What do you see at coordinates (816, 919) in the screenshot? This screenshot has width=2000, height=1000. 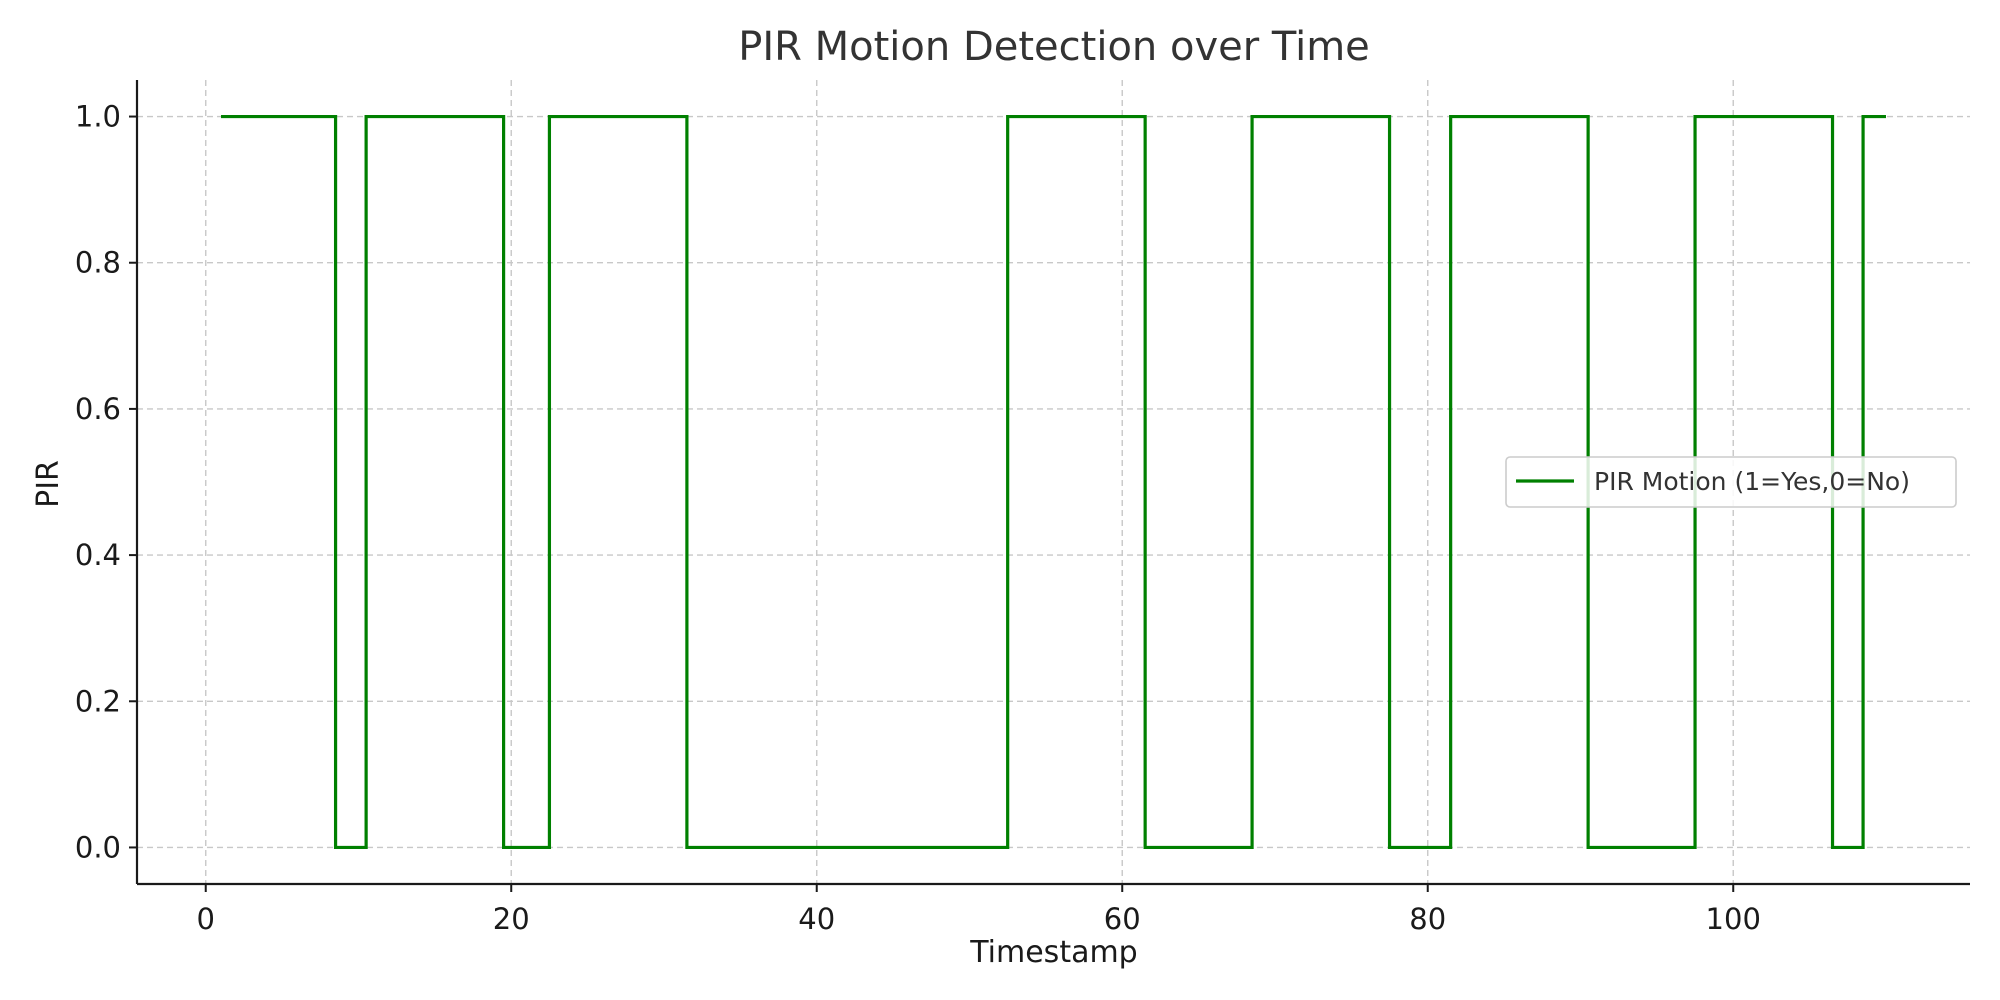 I see `x-tick-label: 40` at bounding box center [816, 919].